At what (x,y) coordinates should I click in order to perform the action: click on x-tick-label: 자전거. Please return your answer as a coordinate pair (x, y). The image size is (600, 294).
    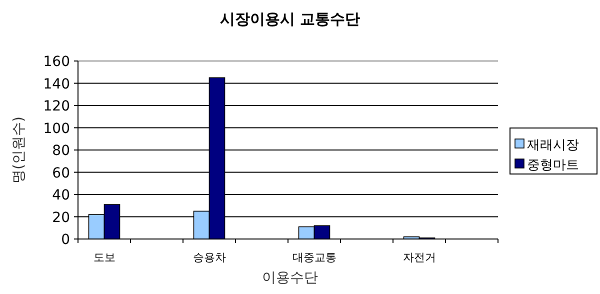
    Looking at the image, I should click on (419, 257).